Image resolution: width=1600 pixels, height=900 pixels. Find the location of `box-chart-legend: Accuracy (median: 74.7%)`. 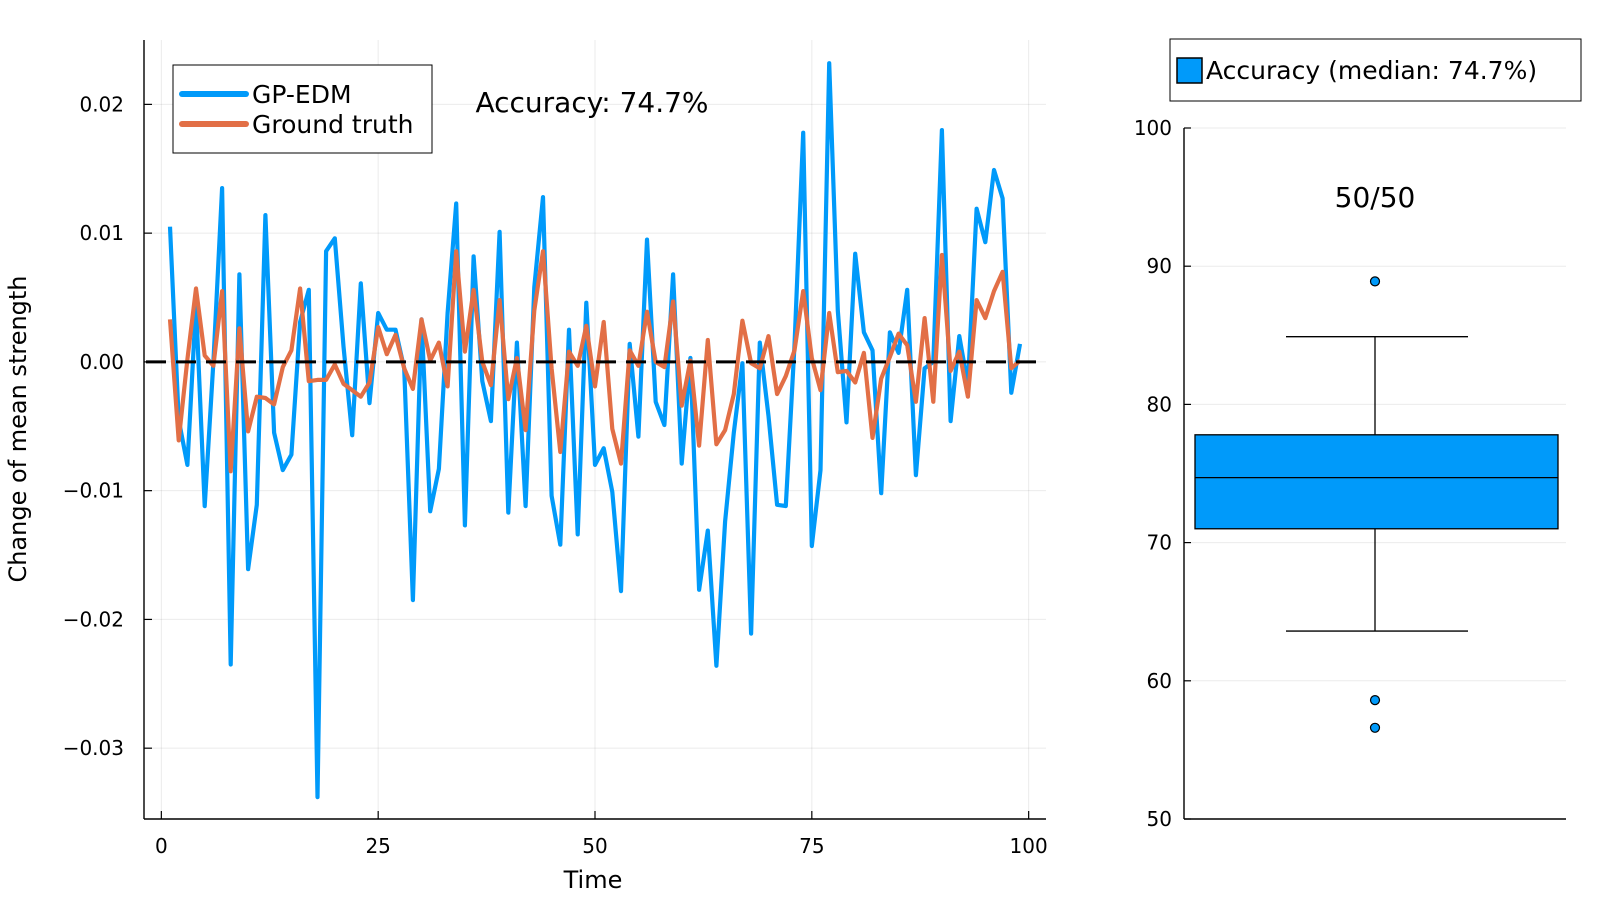

box-chart-legend: Accuracy (median: 74.7%) is located at coordinates (1375, 70).